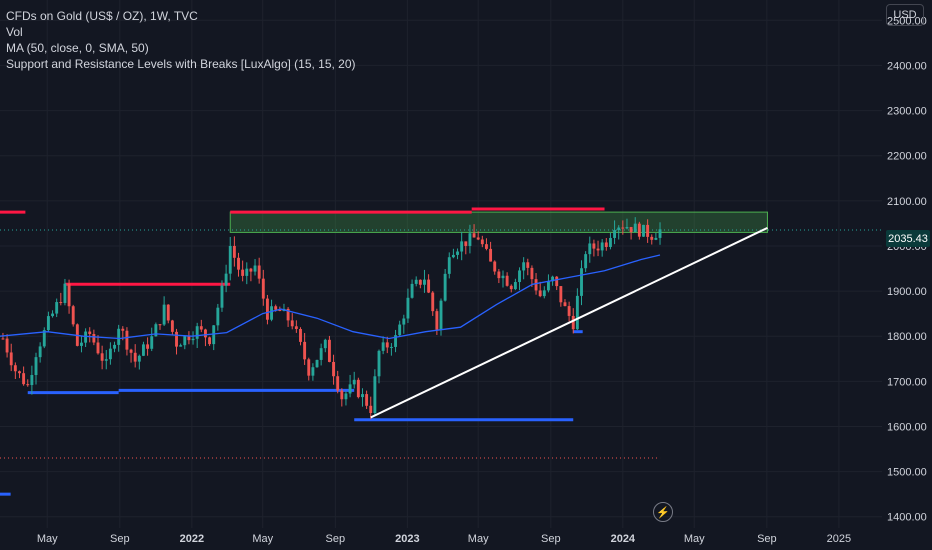  I want to click on x-tick-label: May, so click(694, 539).